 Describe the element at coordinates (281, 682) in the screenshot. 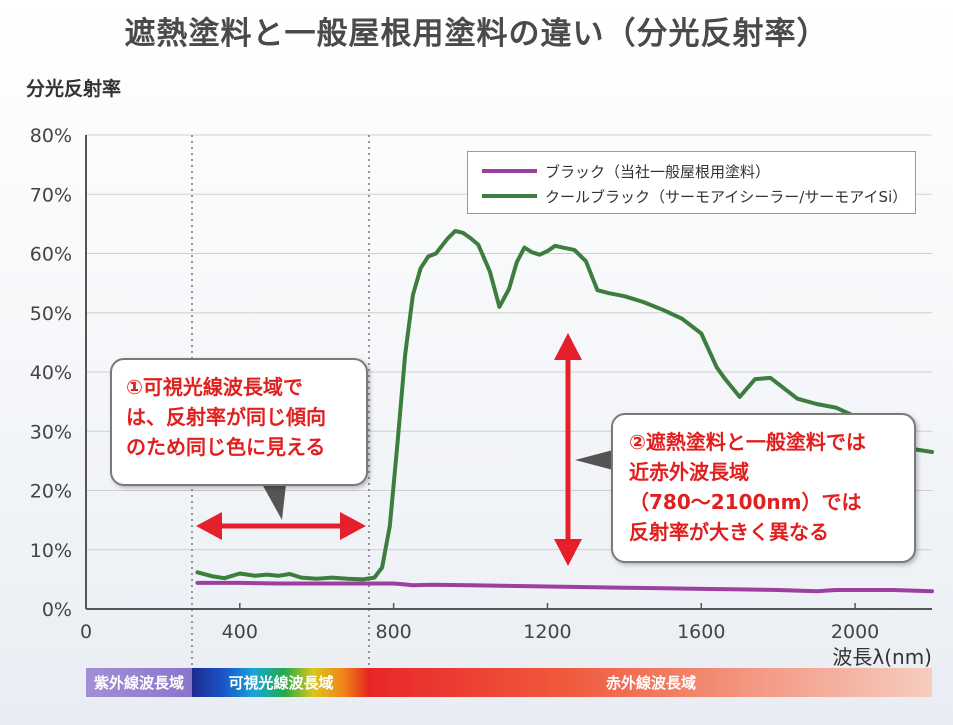

I see `band-visible: 可視光線波長域` at that location.